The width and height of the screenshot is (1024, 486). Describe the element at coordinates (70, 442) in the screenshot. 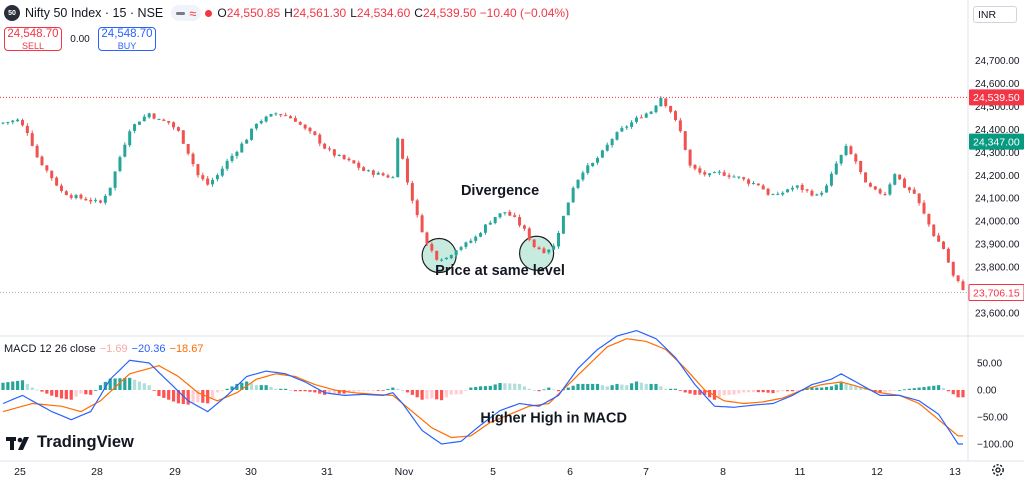

I see `tradingview-logo: TradingView` at that location.